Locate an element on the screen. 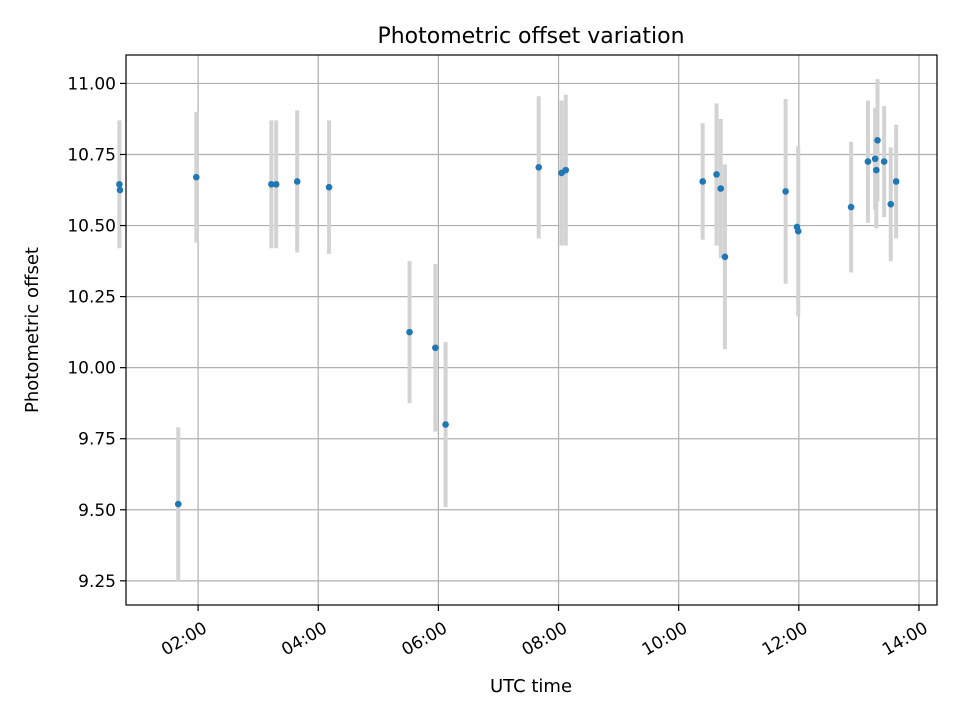 This screenshot has height=720, width=960. x-tick-label: 14:00 is located at coordinates (905, 639).